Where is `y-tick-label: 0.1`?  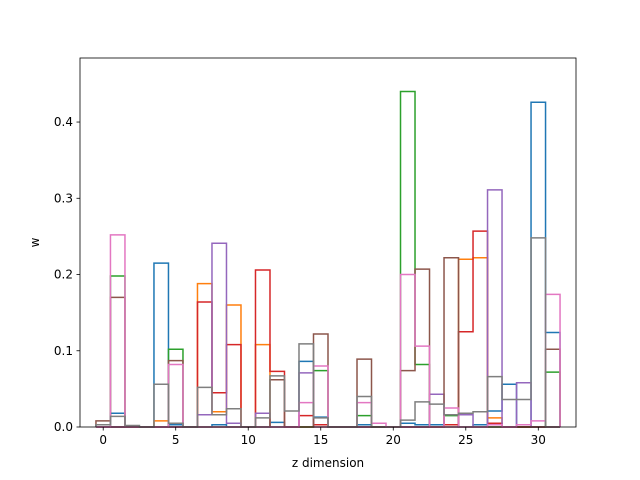 y-tick-label: 0.1 is located at coordinates (63, 351).